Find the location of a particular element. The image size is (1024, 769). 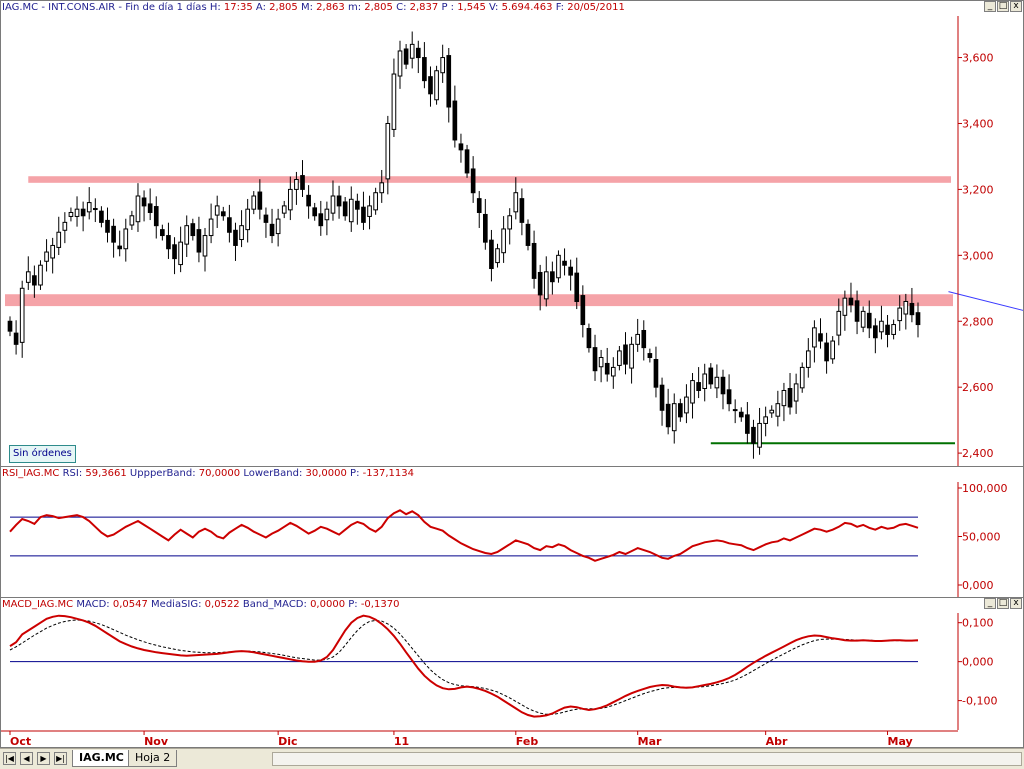

title-item-label: UppperBand: is located at coordinates (162, 473).